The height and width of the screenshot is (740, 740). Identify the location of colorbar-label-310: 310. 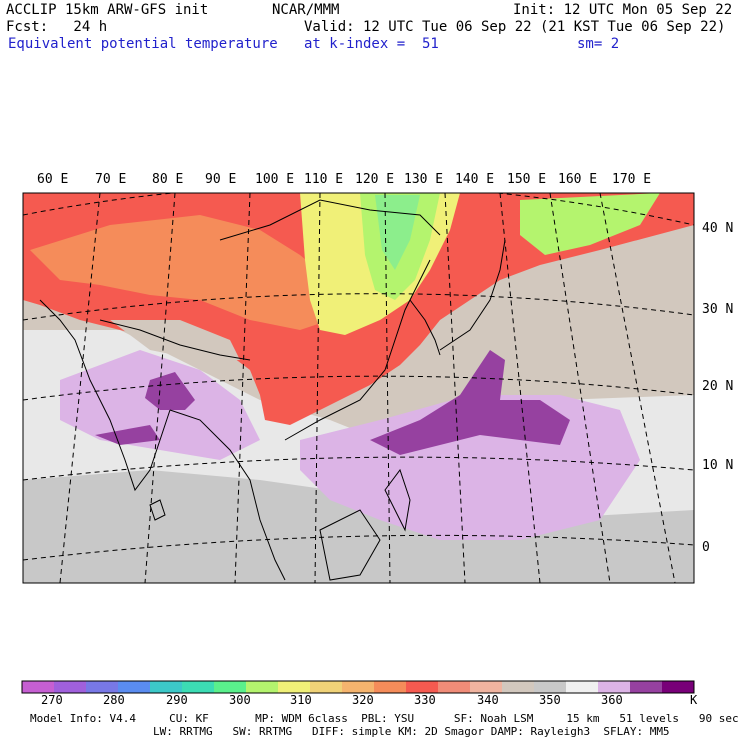
(301, 700).